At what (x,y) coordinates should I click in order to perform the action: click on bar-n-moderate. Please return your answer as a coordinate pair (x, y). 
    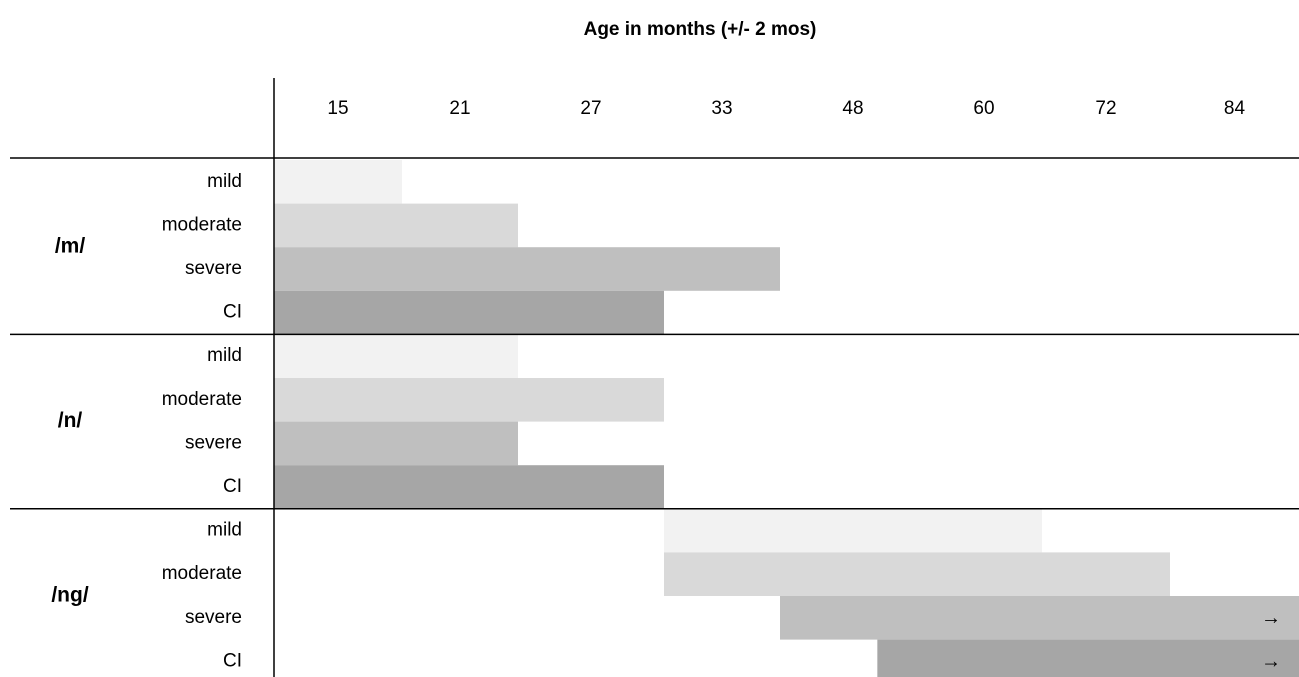
    Looking at the image, I should click on (469, 400).